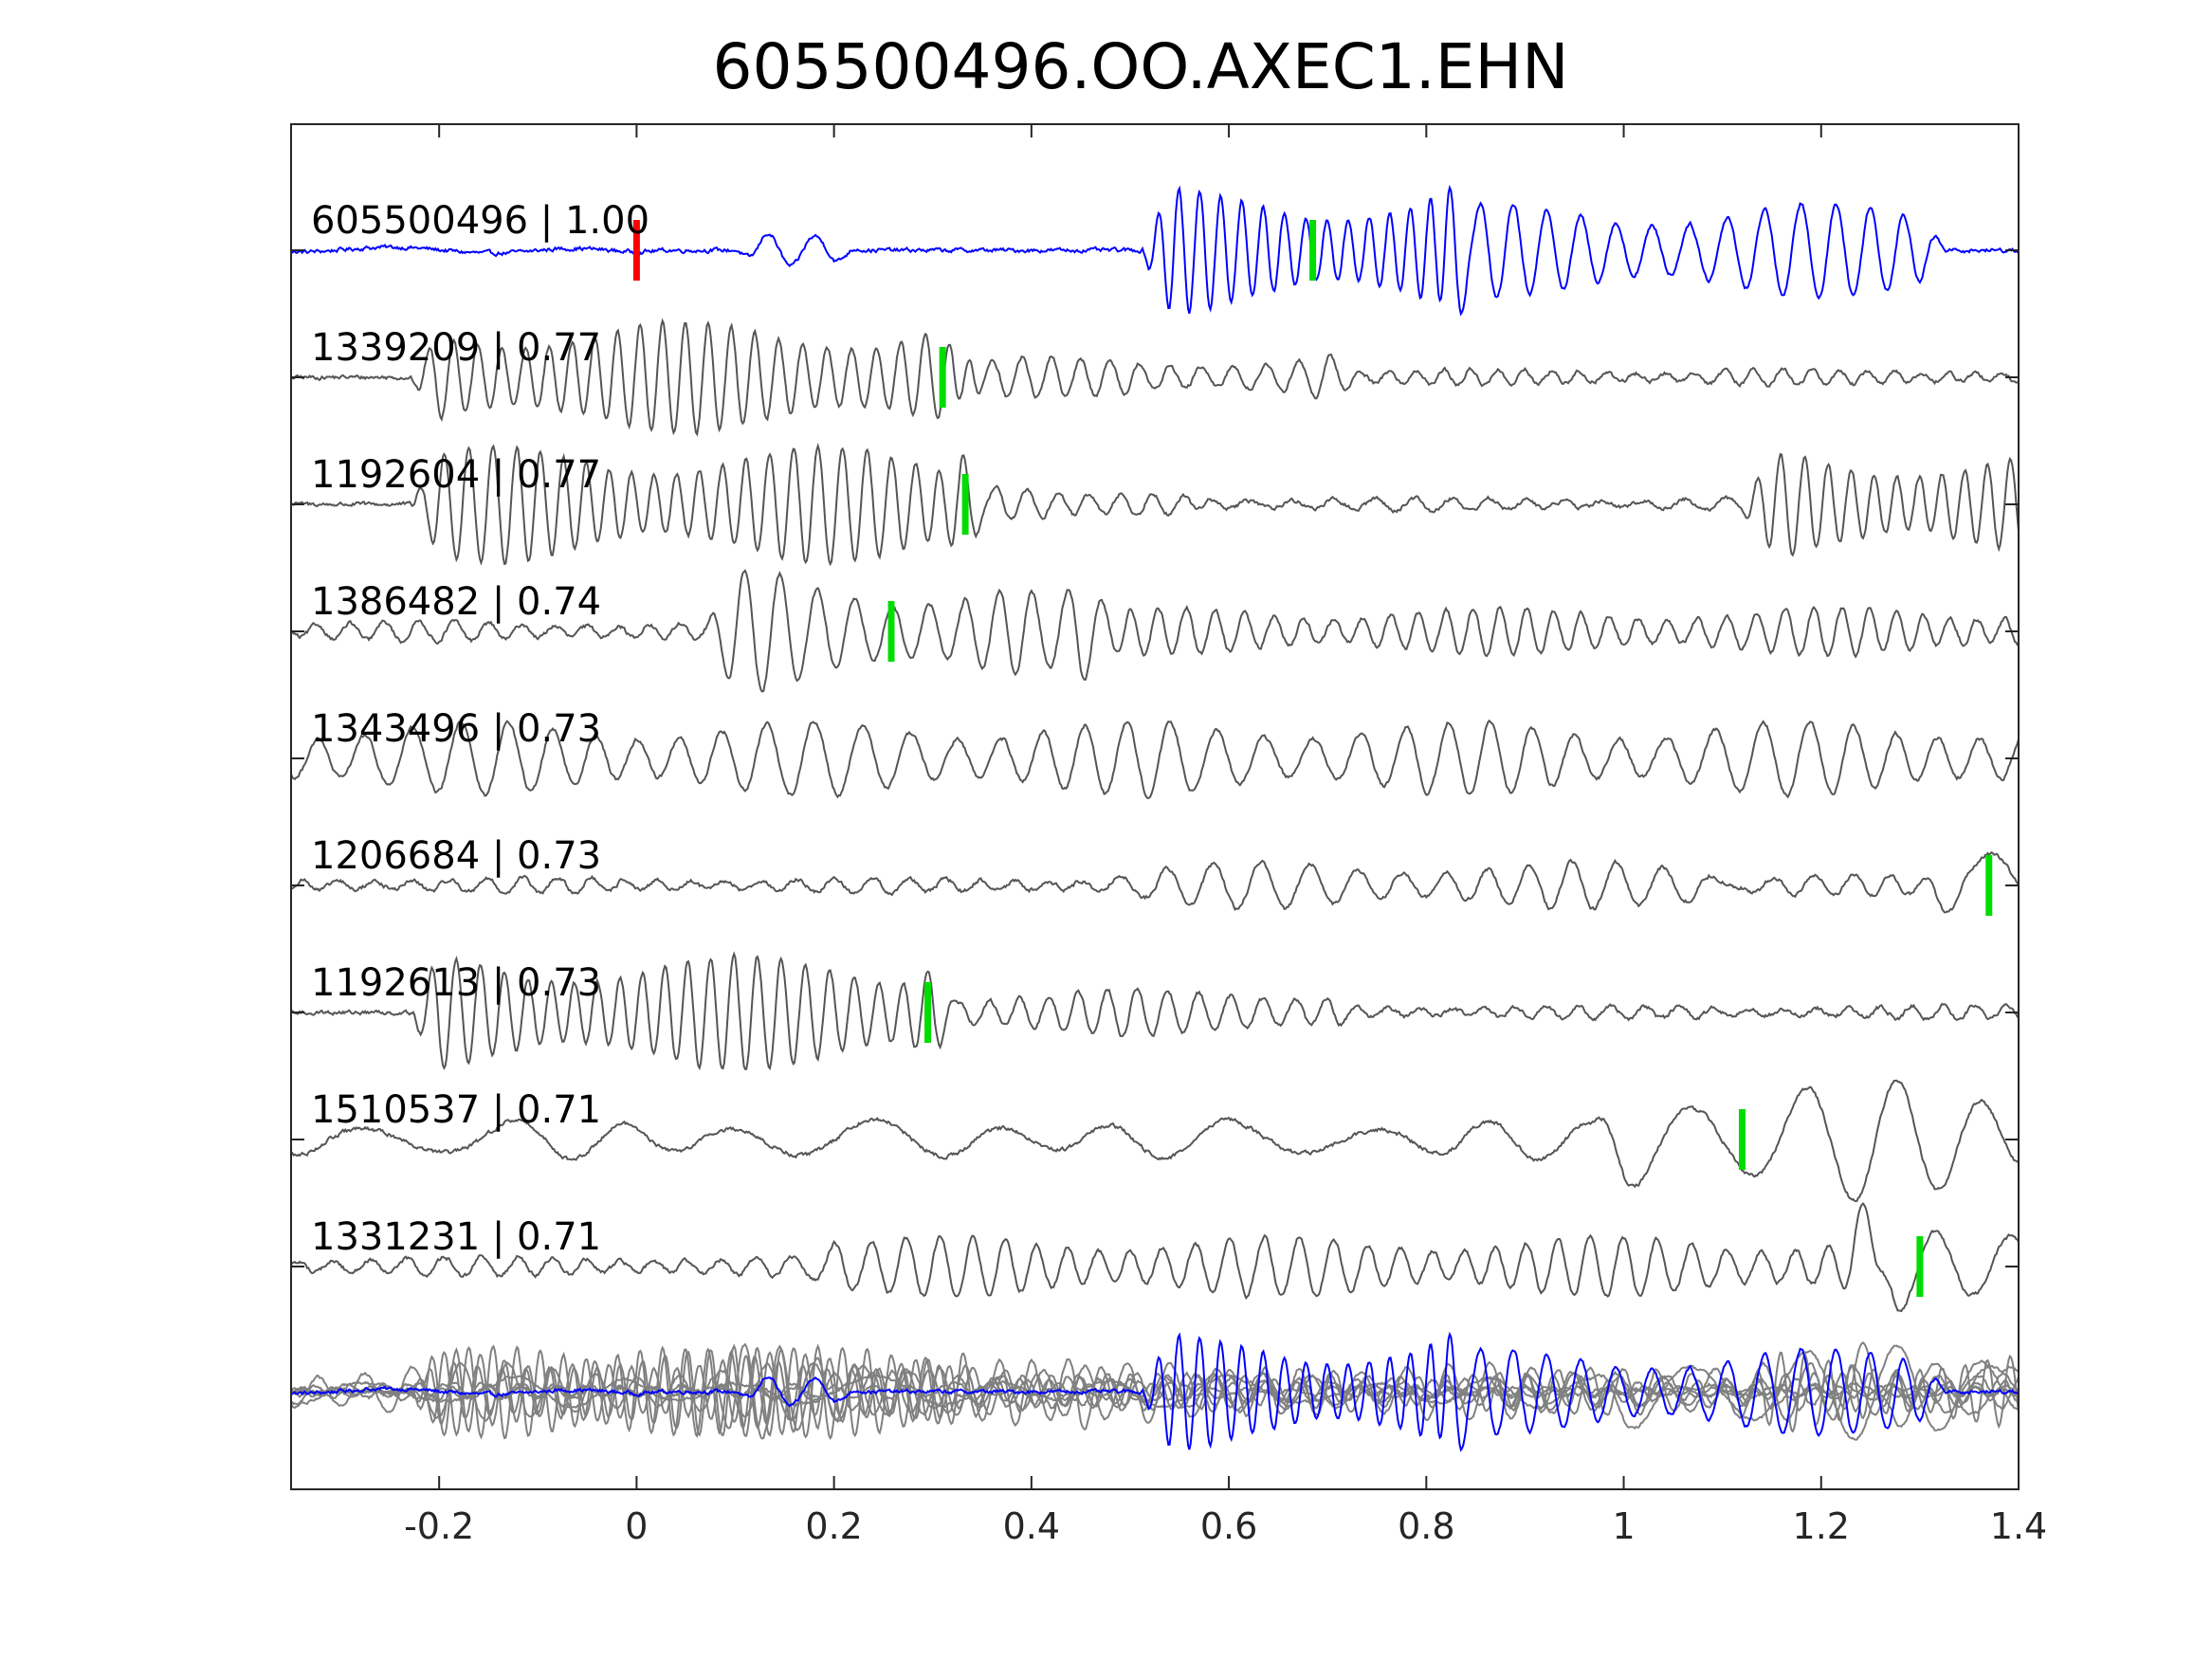 The width and height of the screenshot is (2212, 1659). Describe the element at coordinates (833, 1526) in the screenshot. I see `x-tick-label: 0.2` at that location.